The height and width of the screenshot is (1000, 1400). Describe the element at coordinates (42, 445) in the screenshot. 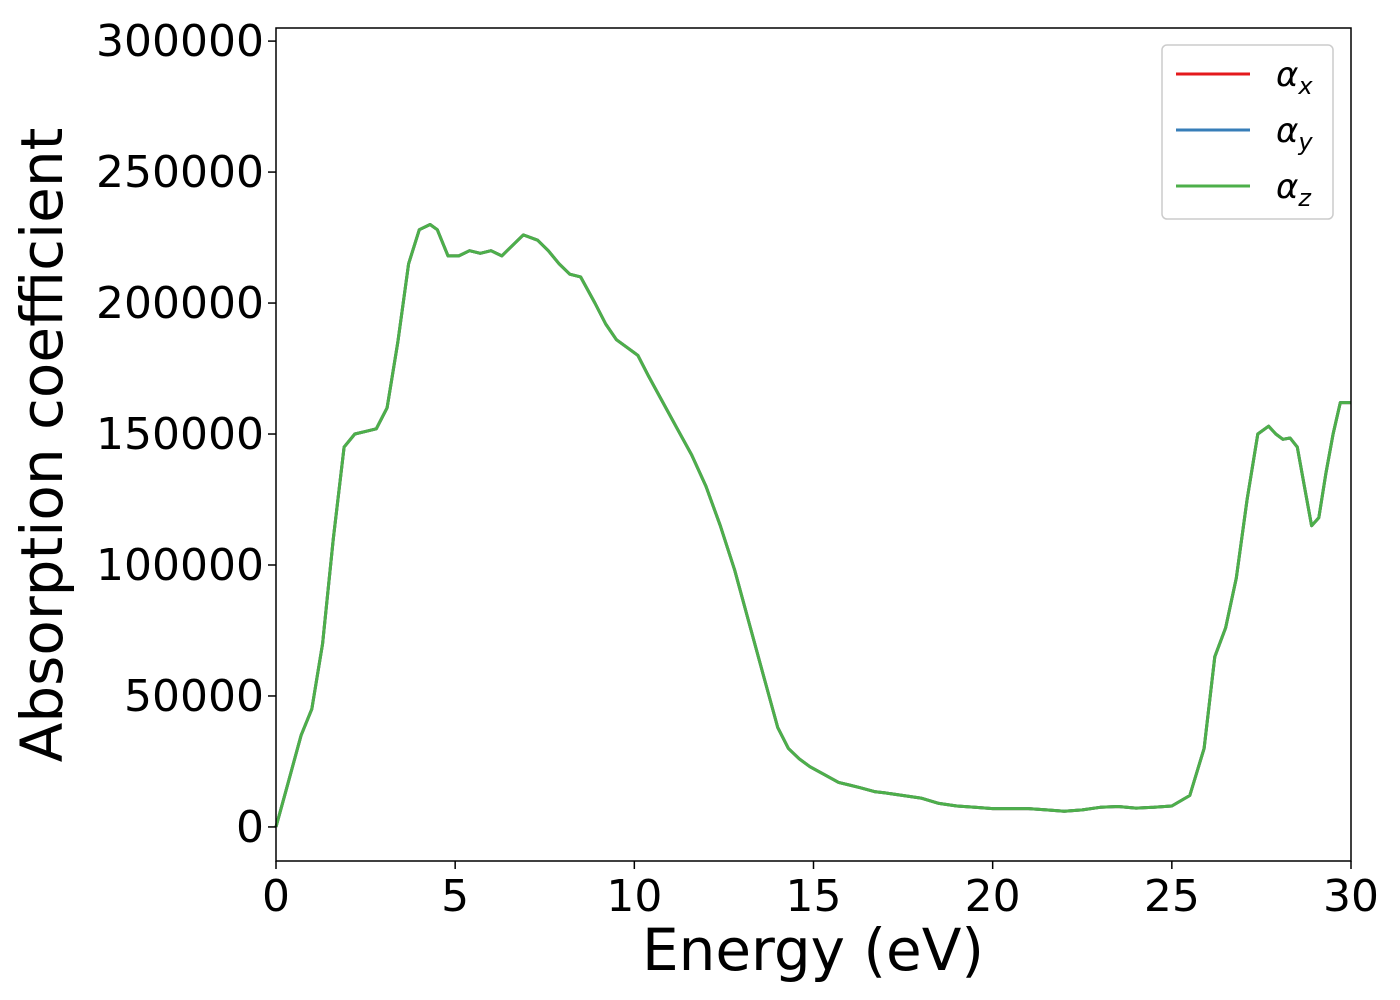

I see `y-axis-title: Absorption coefficient` at that location.